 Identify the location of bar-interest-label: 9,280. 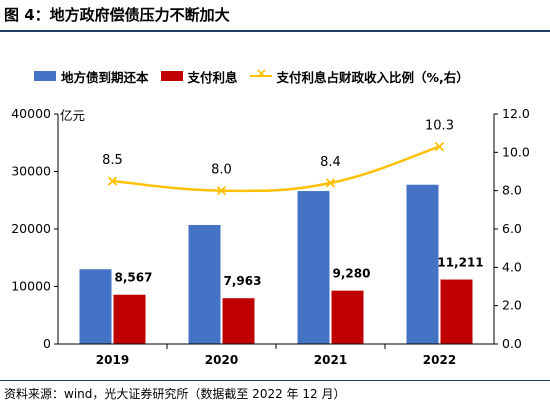
(352, 274).